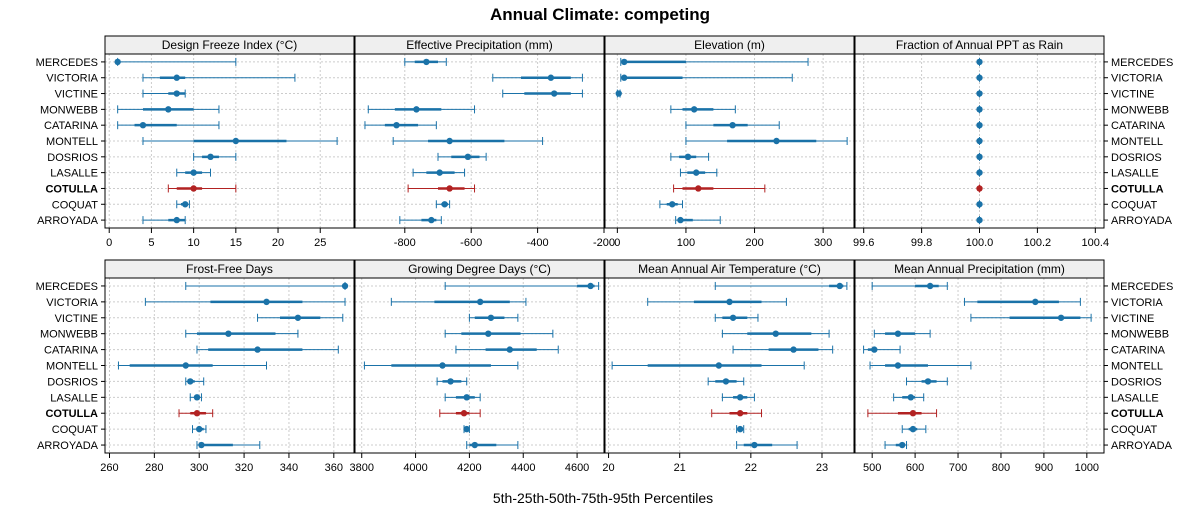  What do you see at coordinates (1044, 468) in the screenshot?
I see `x-tick-label: 900` at bounding box center [1044, 468].